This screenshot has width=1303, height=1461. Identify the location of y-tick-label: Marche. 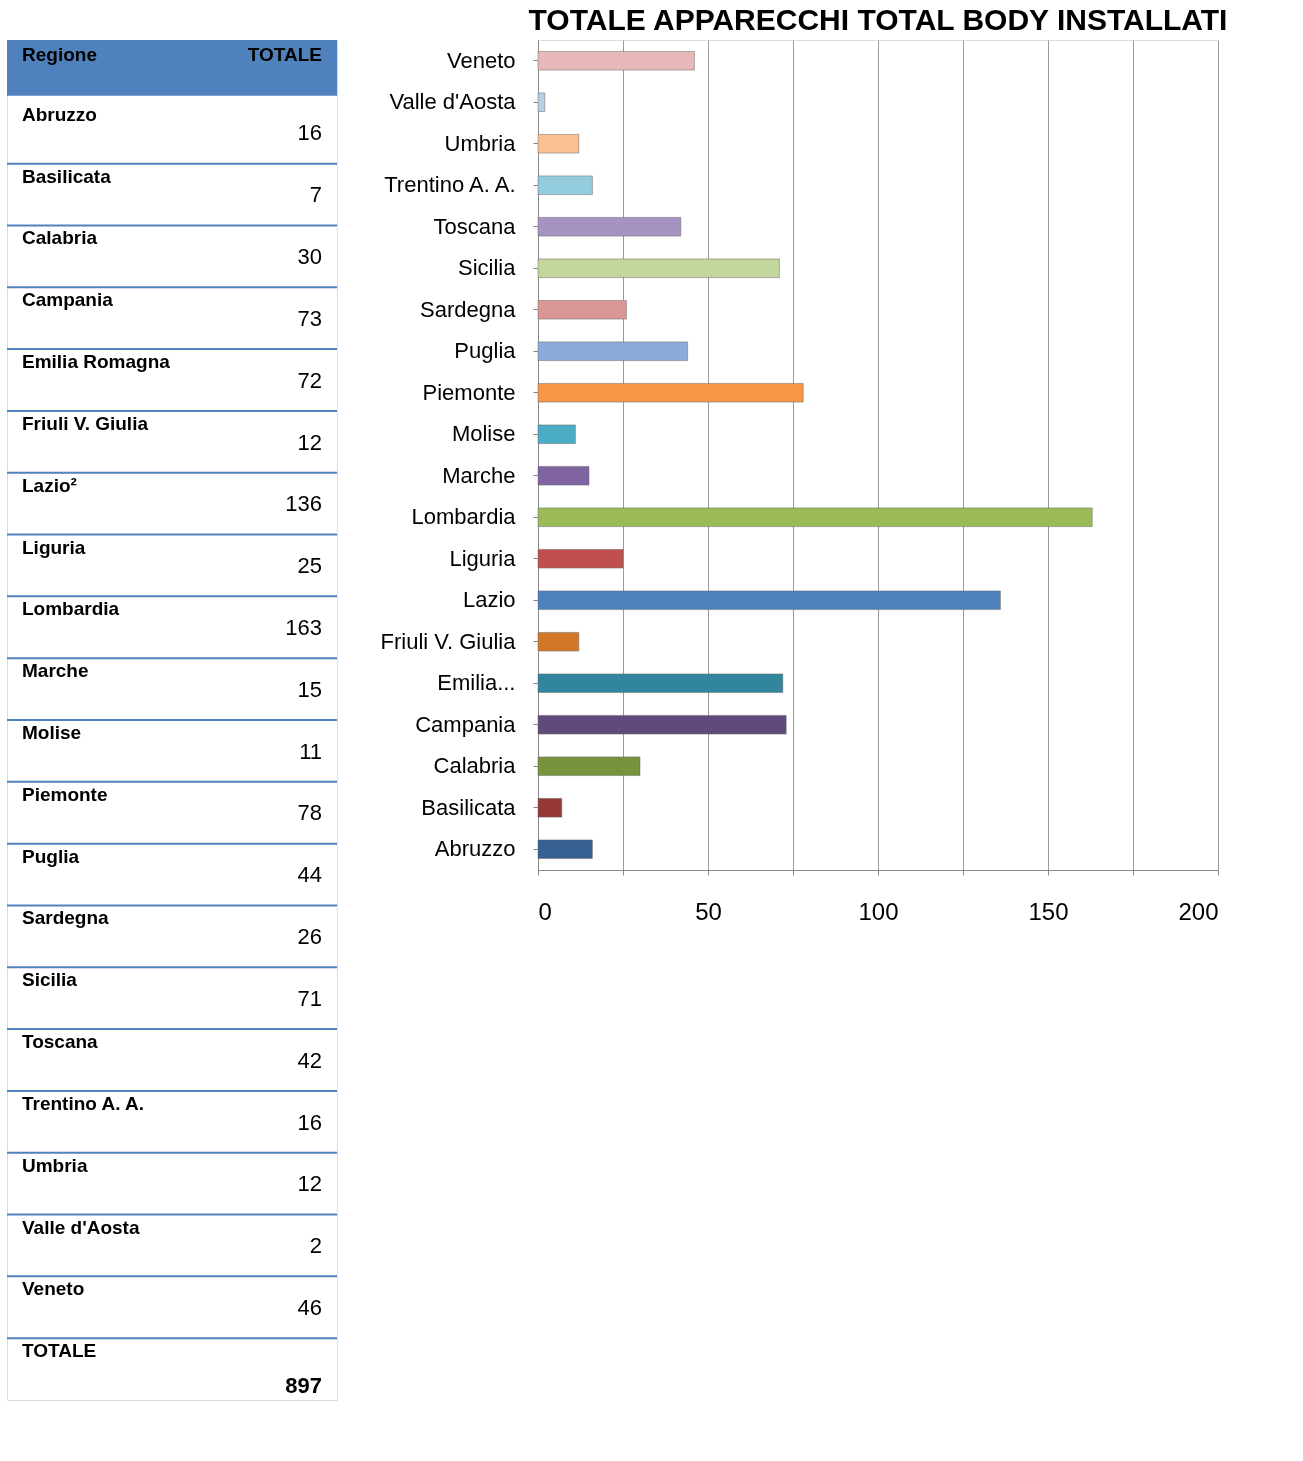
(479, 475).